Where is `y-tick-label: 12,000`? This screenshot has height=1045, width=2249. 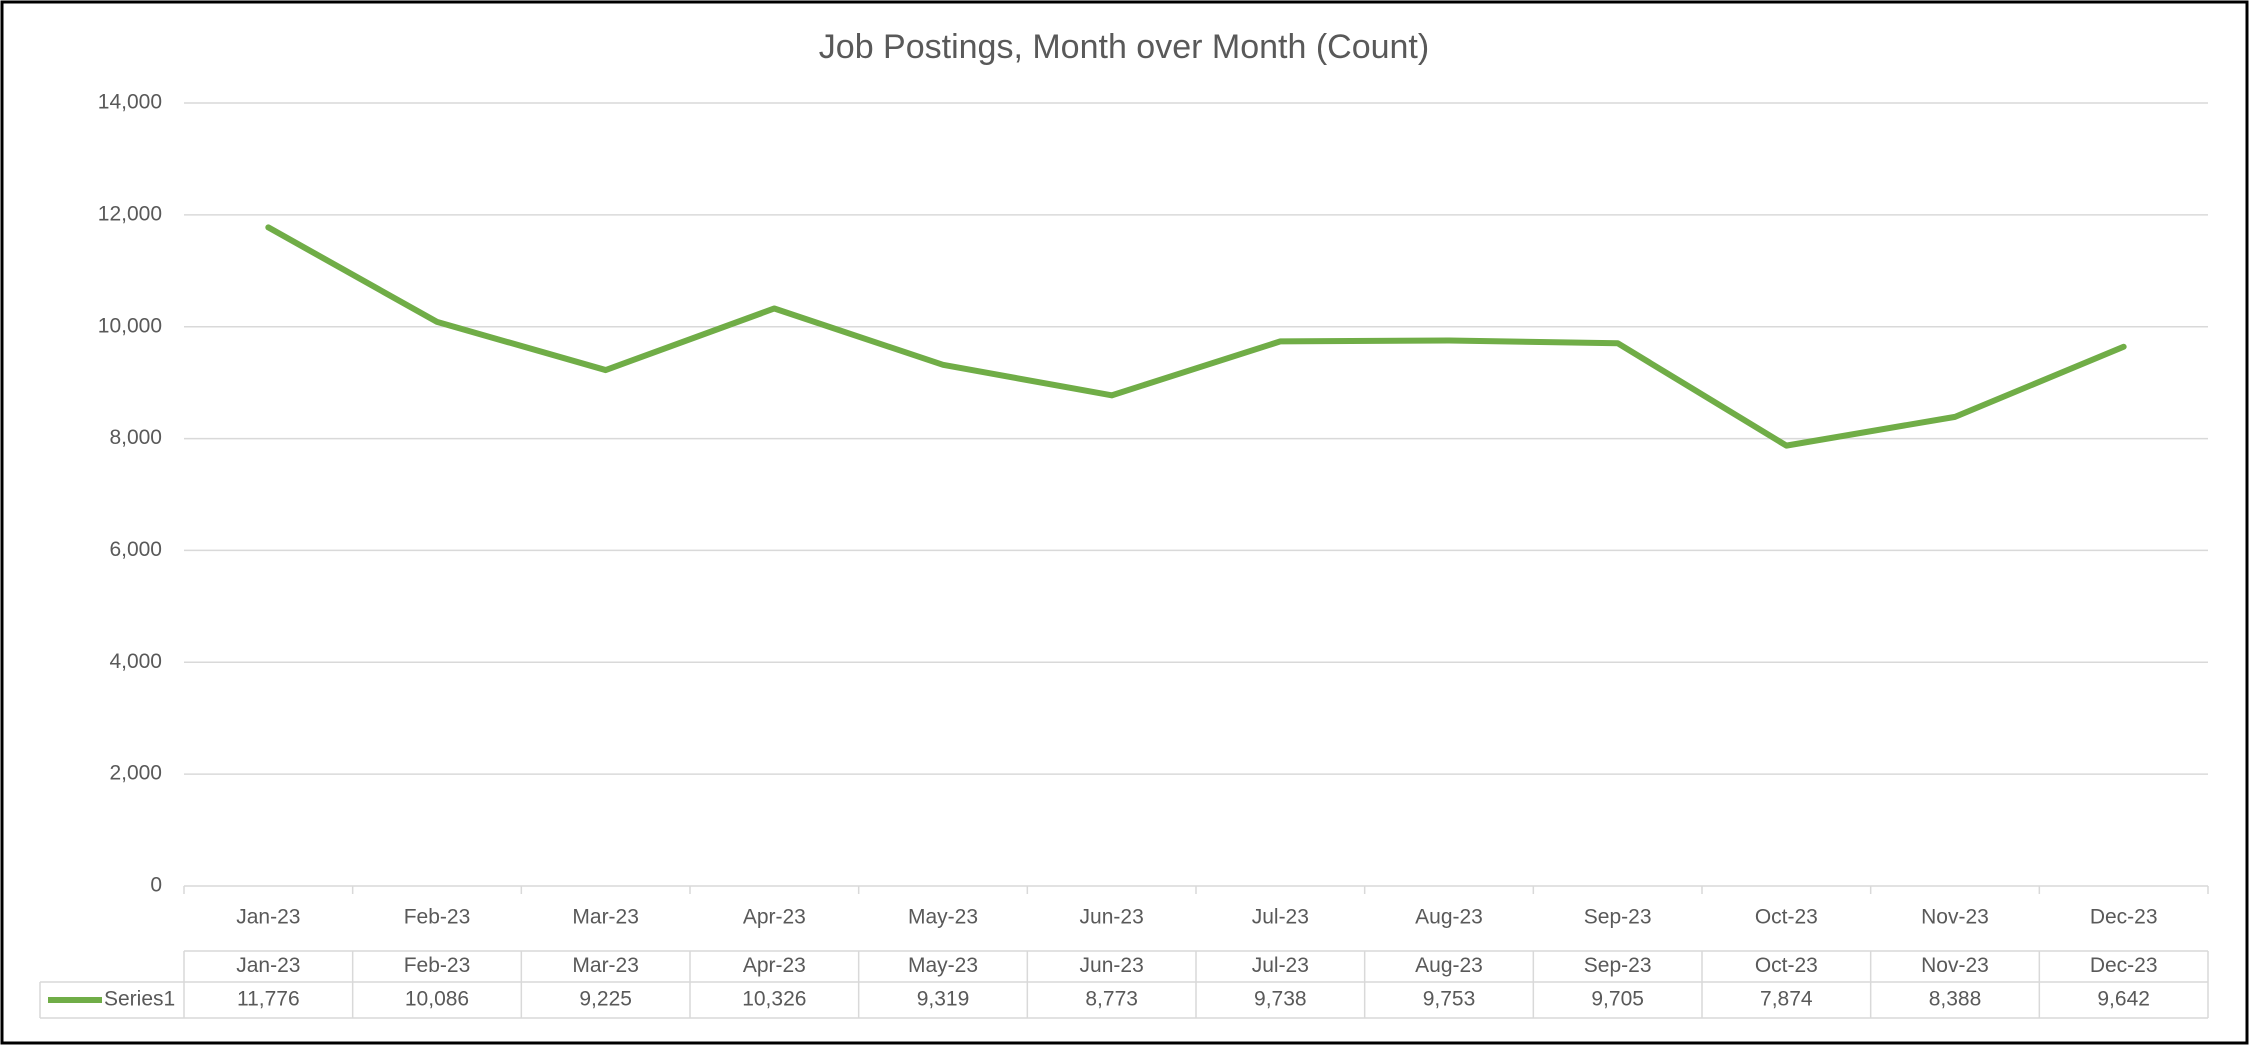 y-tick-label: 12,000 is located at coordinates (130, 213).